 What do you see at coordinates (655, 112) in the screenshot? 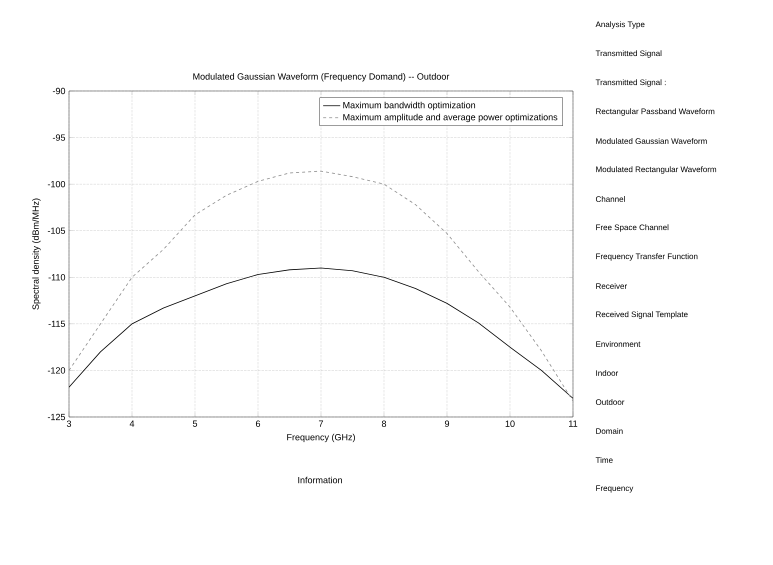
I see `text: Rectangular Passband Waveform` at bounding box center [655, 112].